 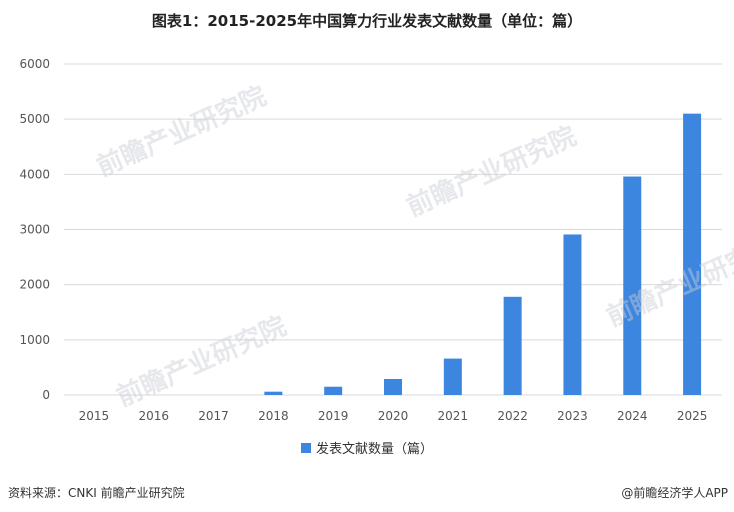 I want to click on bar-2019, so click(x=333, y=390).